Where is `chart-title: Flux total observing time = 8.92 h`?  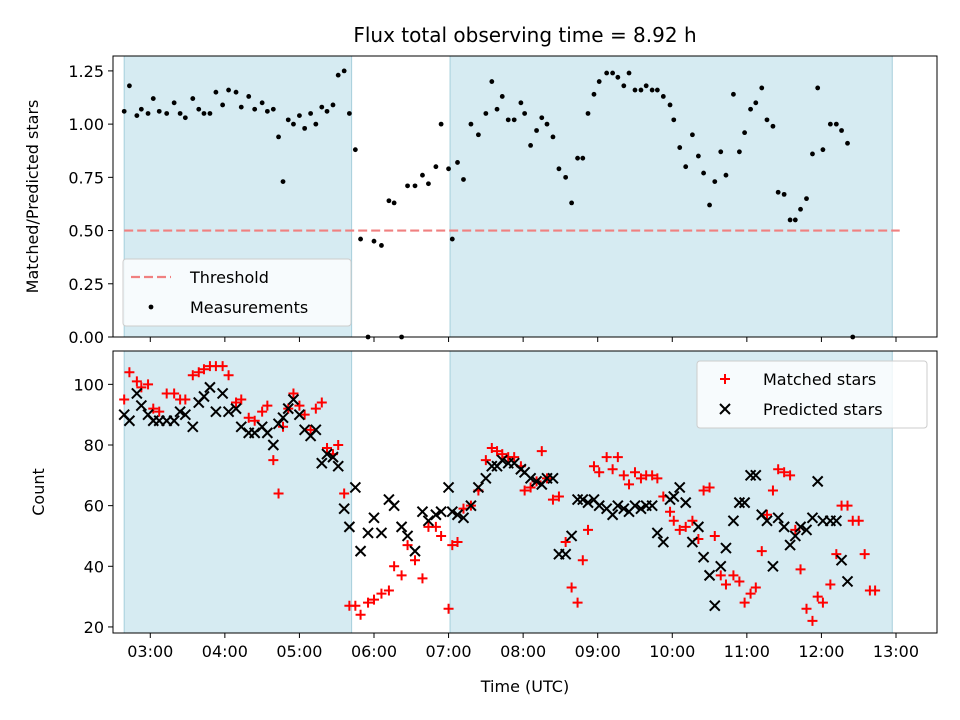
chart-title: Flux total observing time = 8.92 h is located at coordinates (524, 35).